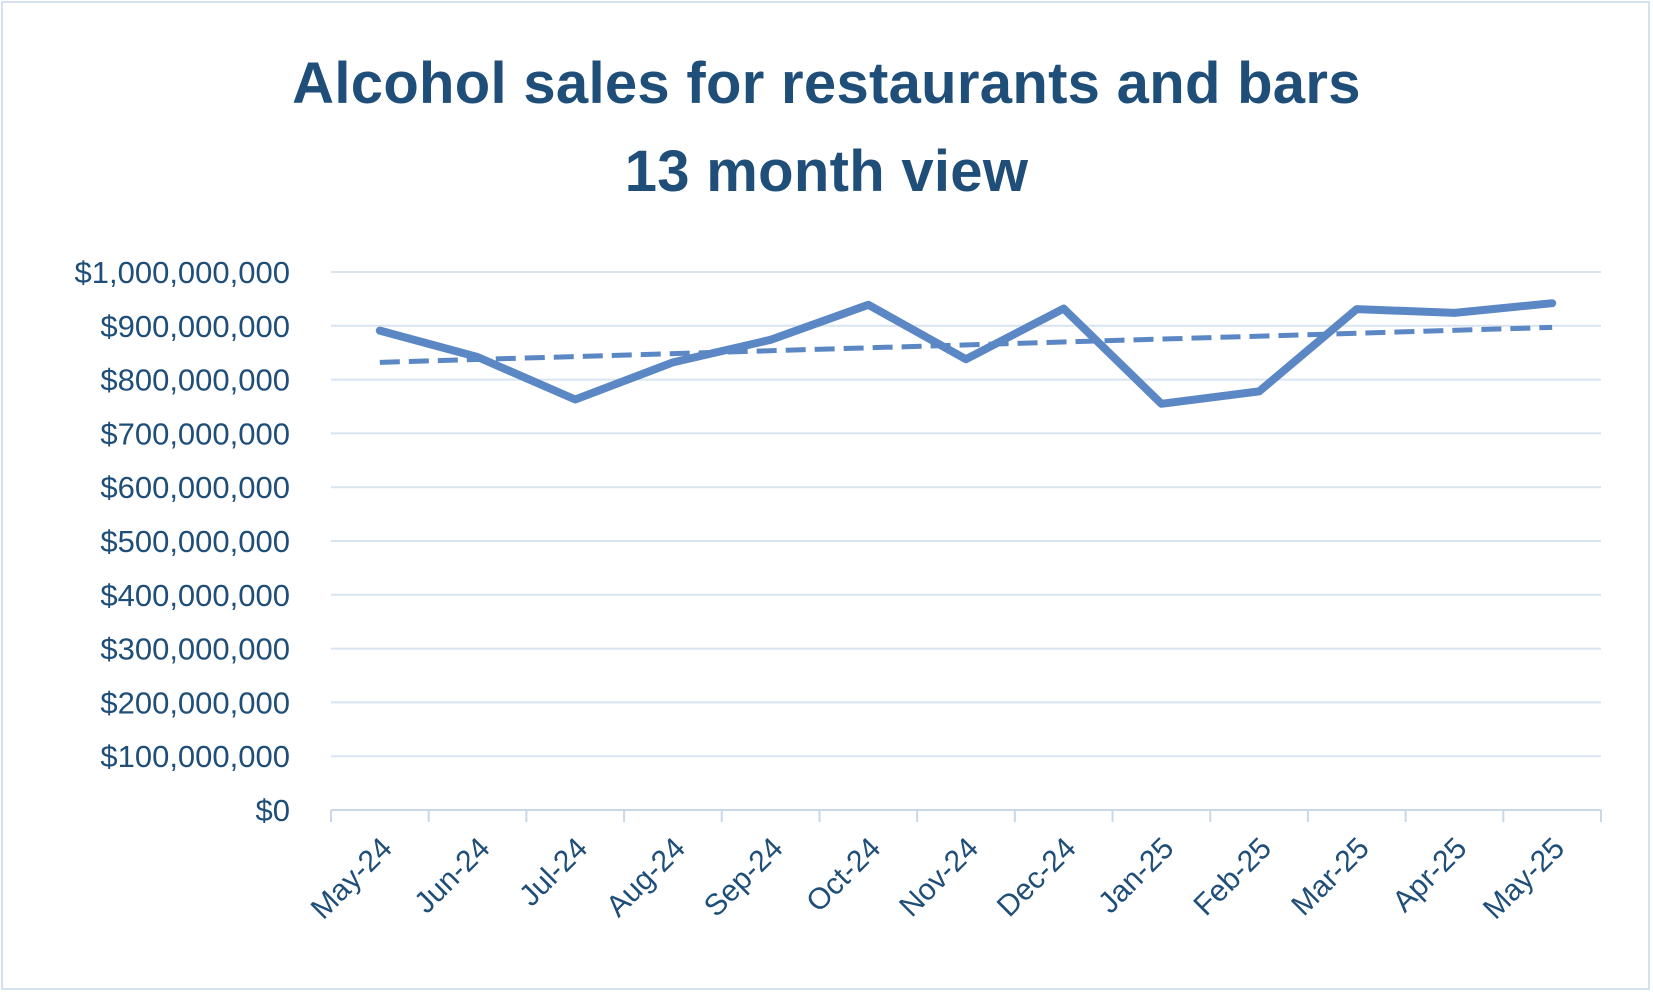 This screenshot has width=1653, height=993. Describe the element at coordinates (1136, 876) in the screenshot. I see `x-tick-label: Jan-25` at that location.